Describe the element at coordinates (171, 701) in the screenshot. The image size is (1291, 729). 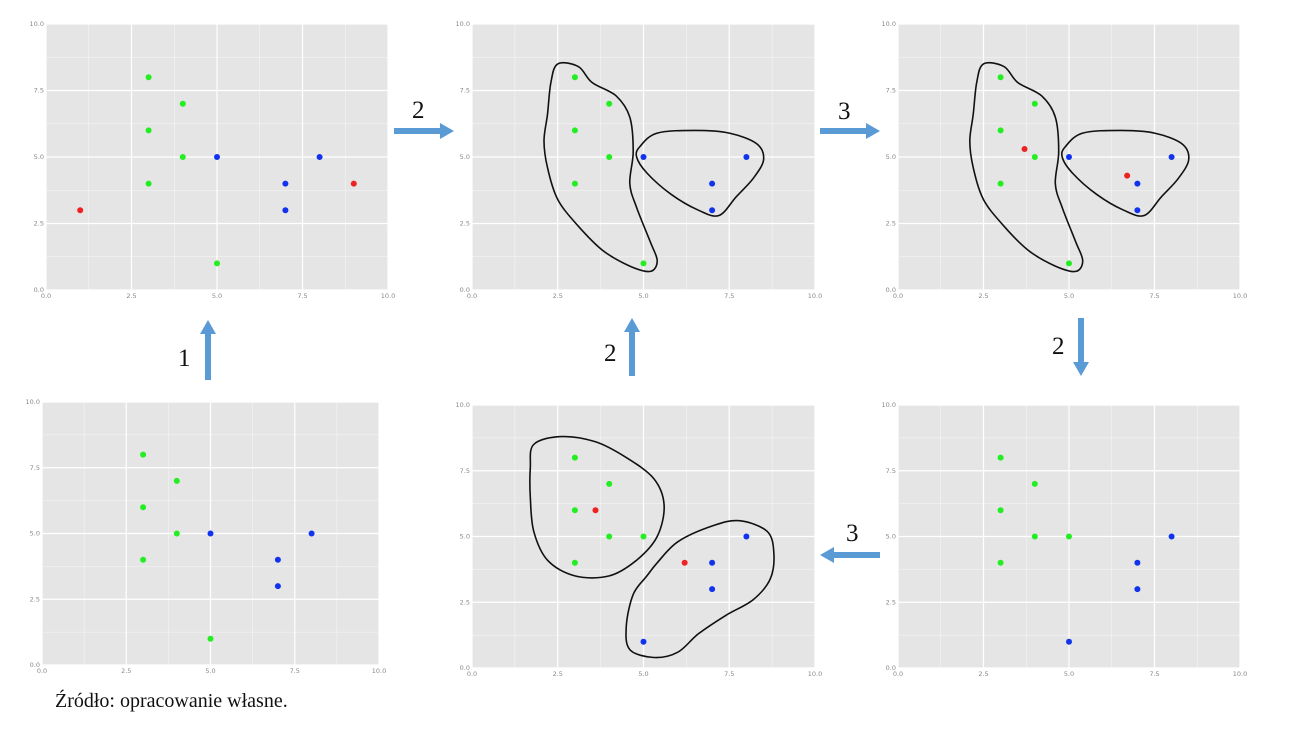
I see `source-caption: Źródło: opracowanie własne.` at that location.